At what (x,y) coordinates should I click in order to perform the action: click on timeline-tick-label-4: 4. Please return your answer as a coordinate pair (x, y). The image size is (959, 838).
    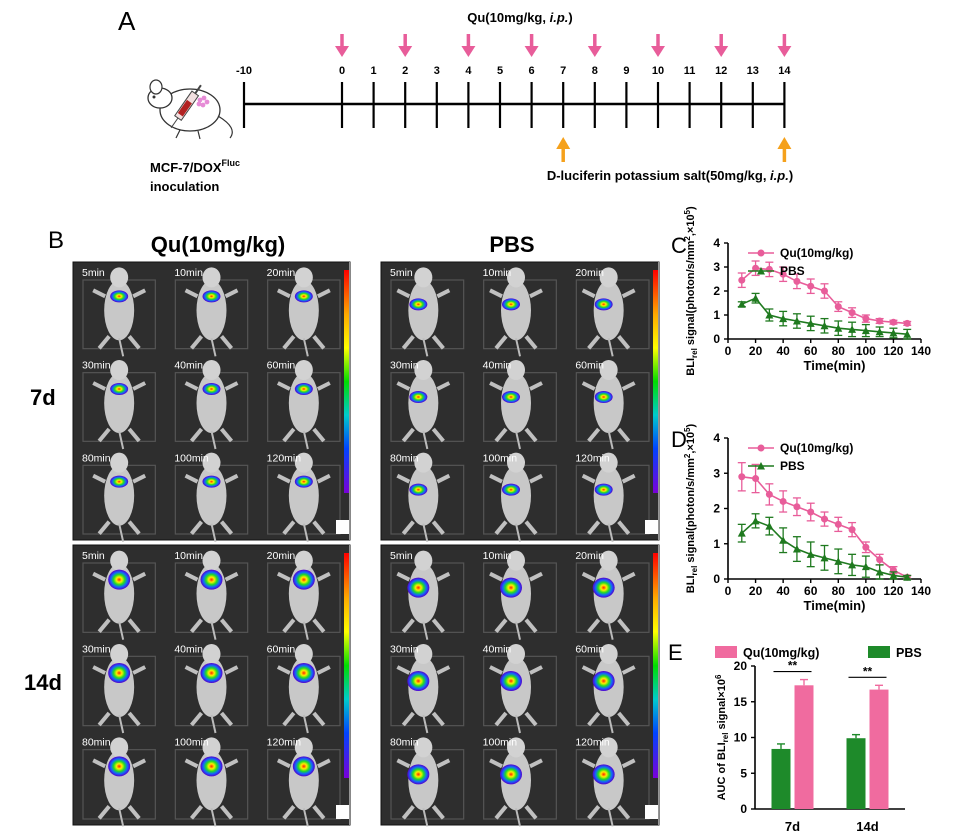
    Looking at the image, I should click on (468, 71).